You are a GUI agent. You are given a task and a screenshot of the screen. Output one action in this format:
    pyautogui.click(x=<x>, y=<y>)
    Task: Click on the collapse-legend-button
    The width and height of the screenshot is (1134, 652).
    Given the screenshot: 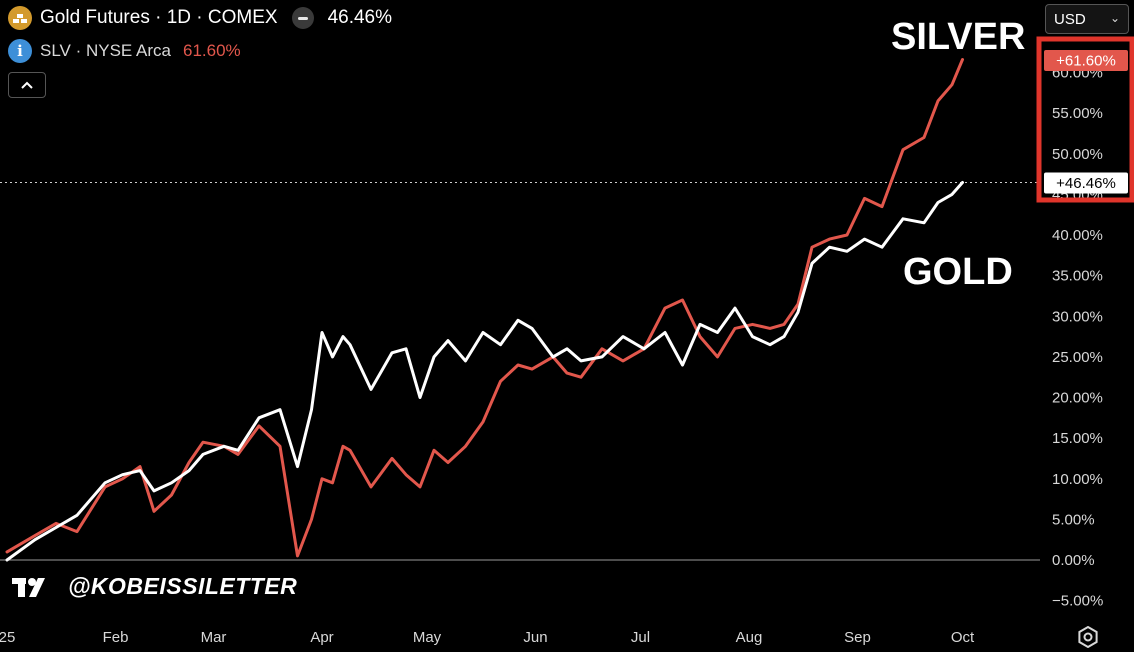 What is the action you would take?
    pyautogui.click(x=27, y=85)
    